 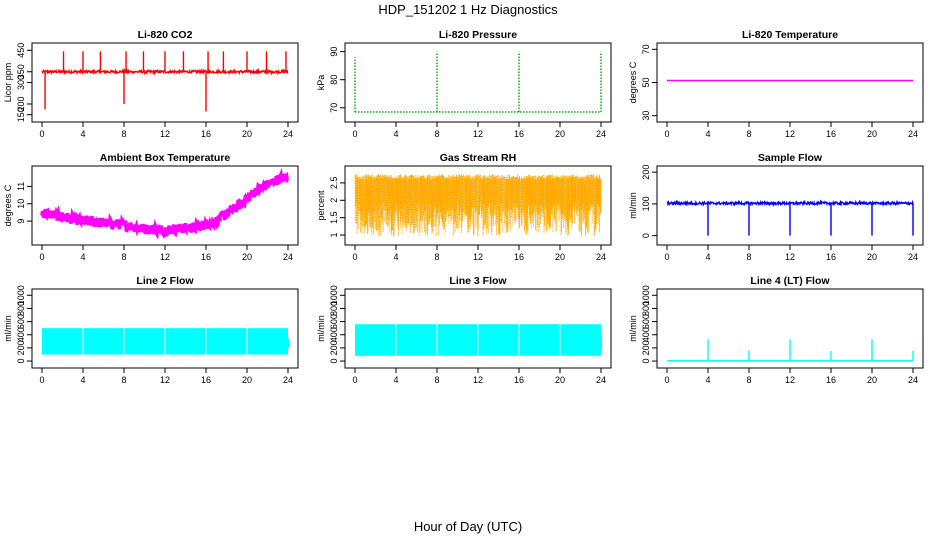 What do you see at coordinates (334, 52) in the screenshot?
I see `y-tick-label: 90` at bounding box center [334, 52].